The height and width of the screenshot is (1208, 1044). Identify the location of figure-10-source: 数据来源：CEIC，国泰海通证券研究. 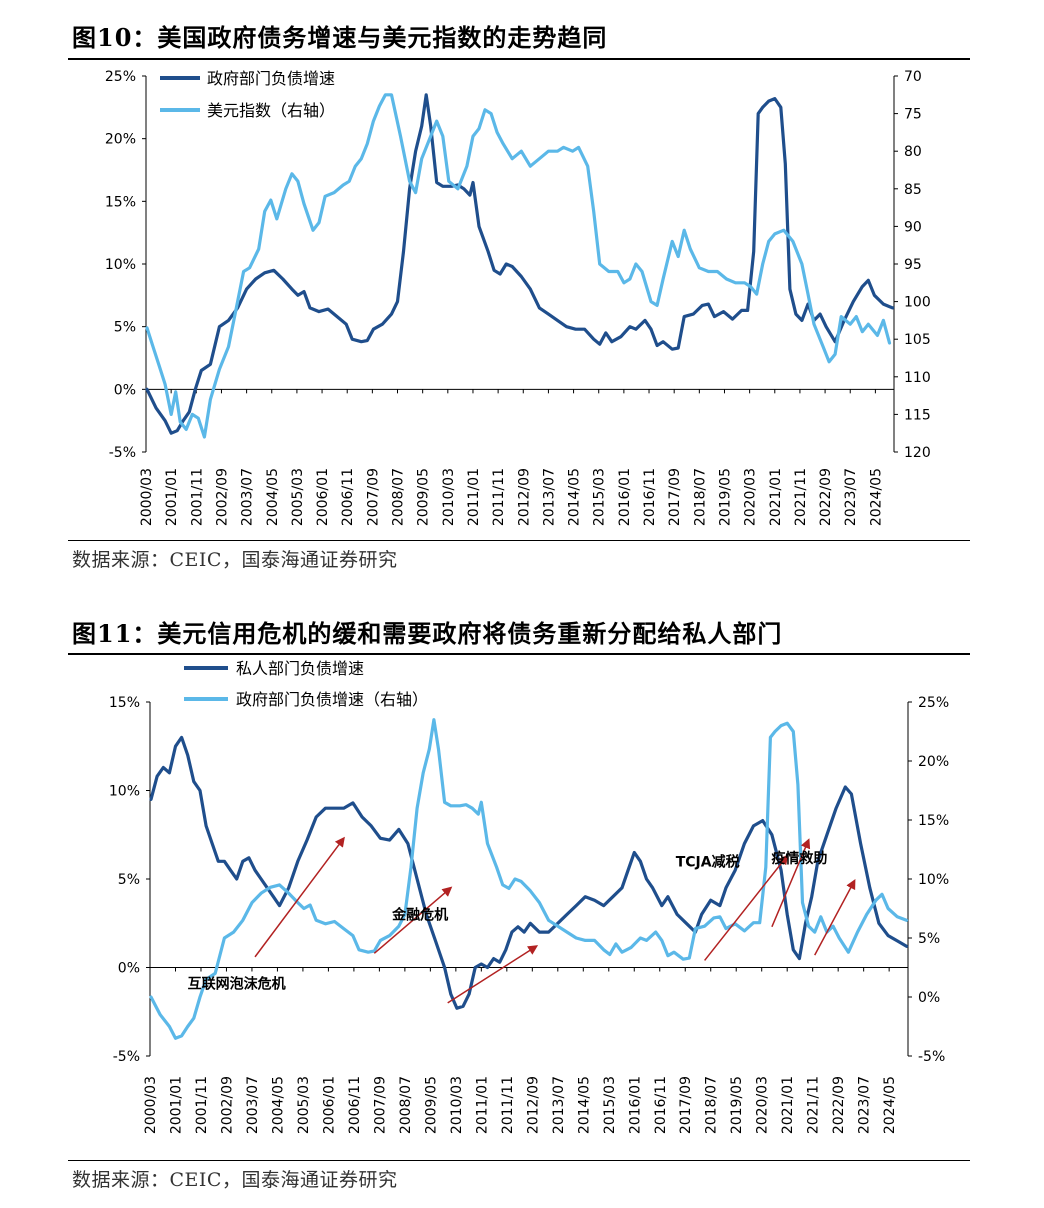
(235, 560).